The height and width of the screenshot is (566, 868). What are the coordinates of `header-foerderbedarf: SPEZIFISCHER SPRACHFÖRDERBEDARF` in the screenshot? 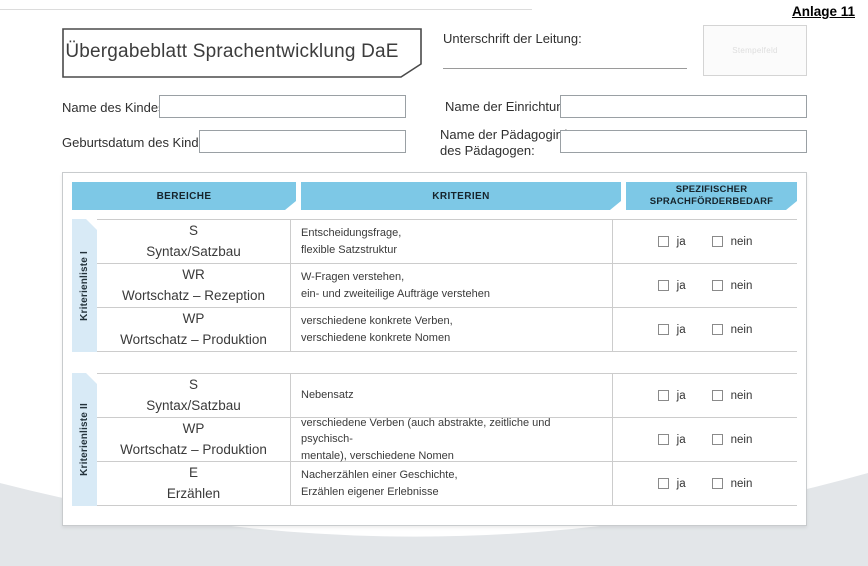 It's located at (711, 196).